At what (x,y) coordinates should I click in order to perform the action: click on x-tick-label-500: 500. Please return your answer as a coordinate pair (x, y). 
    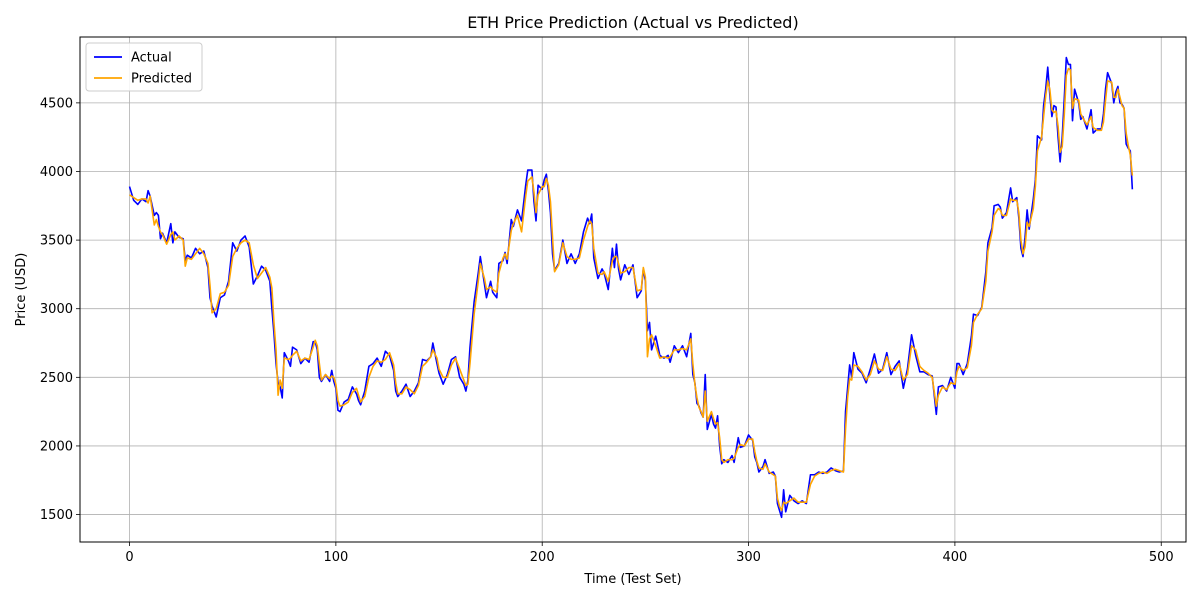
    Looking at the image, I should click on (1161, 557).